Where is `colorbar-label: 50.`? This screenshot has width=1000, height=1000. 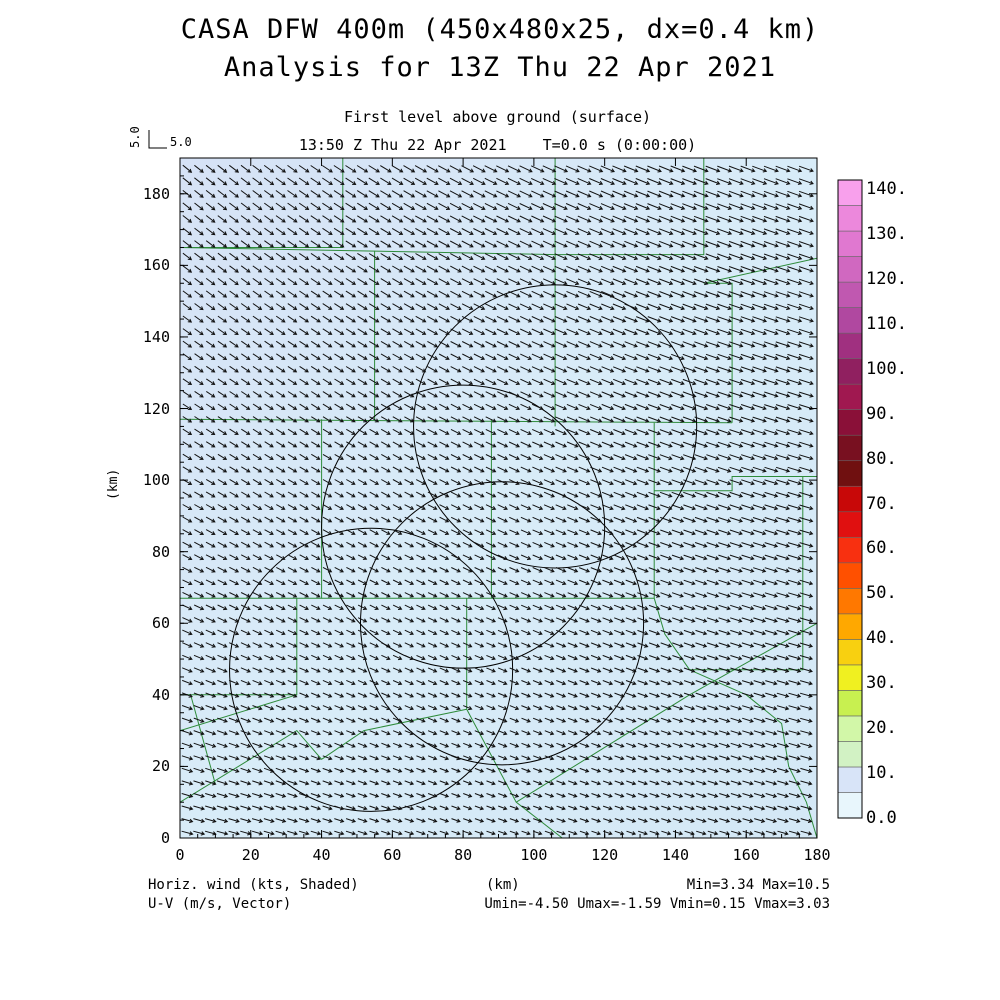 colorbar-label: 50. is located at coordinates (881, 593).